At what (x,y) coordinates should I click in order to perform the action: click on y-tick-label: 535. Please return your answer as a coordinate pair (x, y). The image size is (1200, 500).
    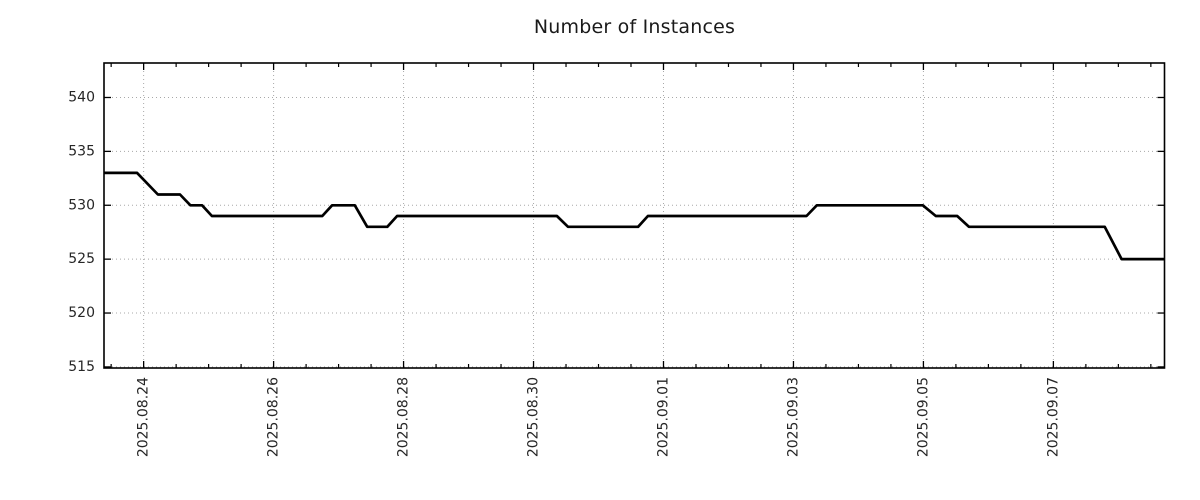
    Looking at the image, I should click on (81, 151).